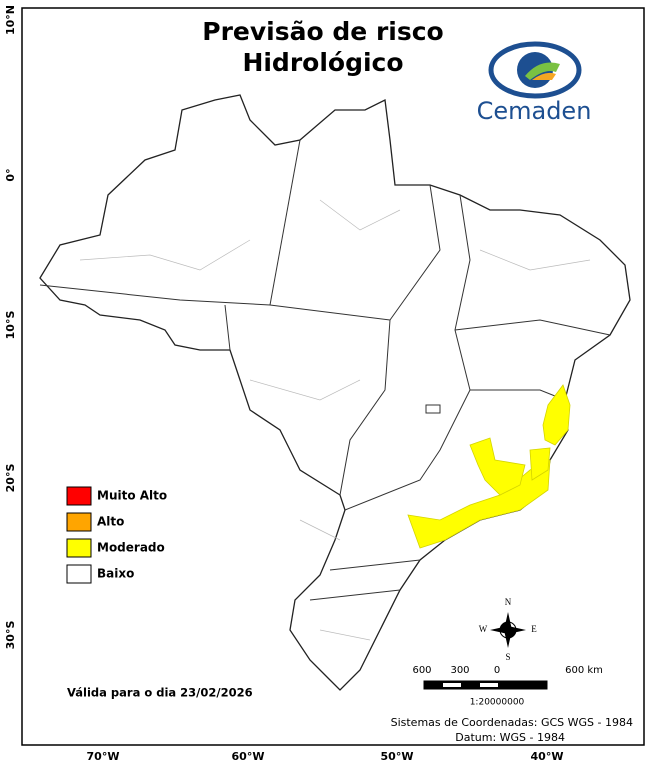 This screenshot has height=772, width=651. What do you see at coordinates (534, 83) in the screenshot?
I see `logo: Cemaden` at bounding box center [534, 83].